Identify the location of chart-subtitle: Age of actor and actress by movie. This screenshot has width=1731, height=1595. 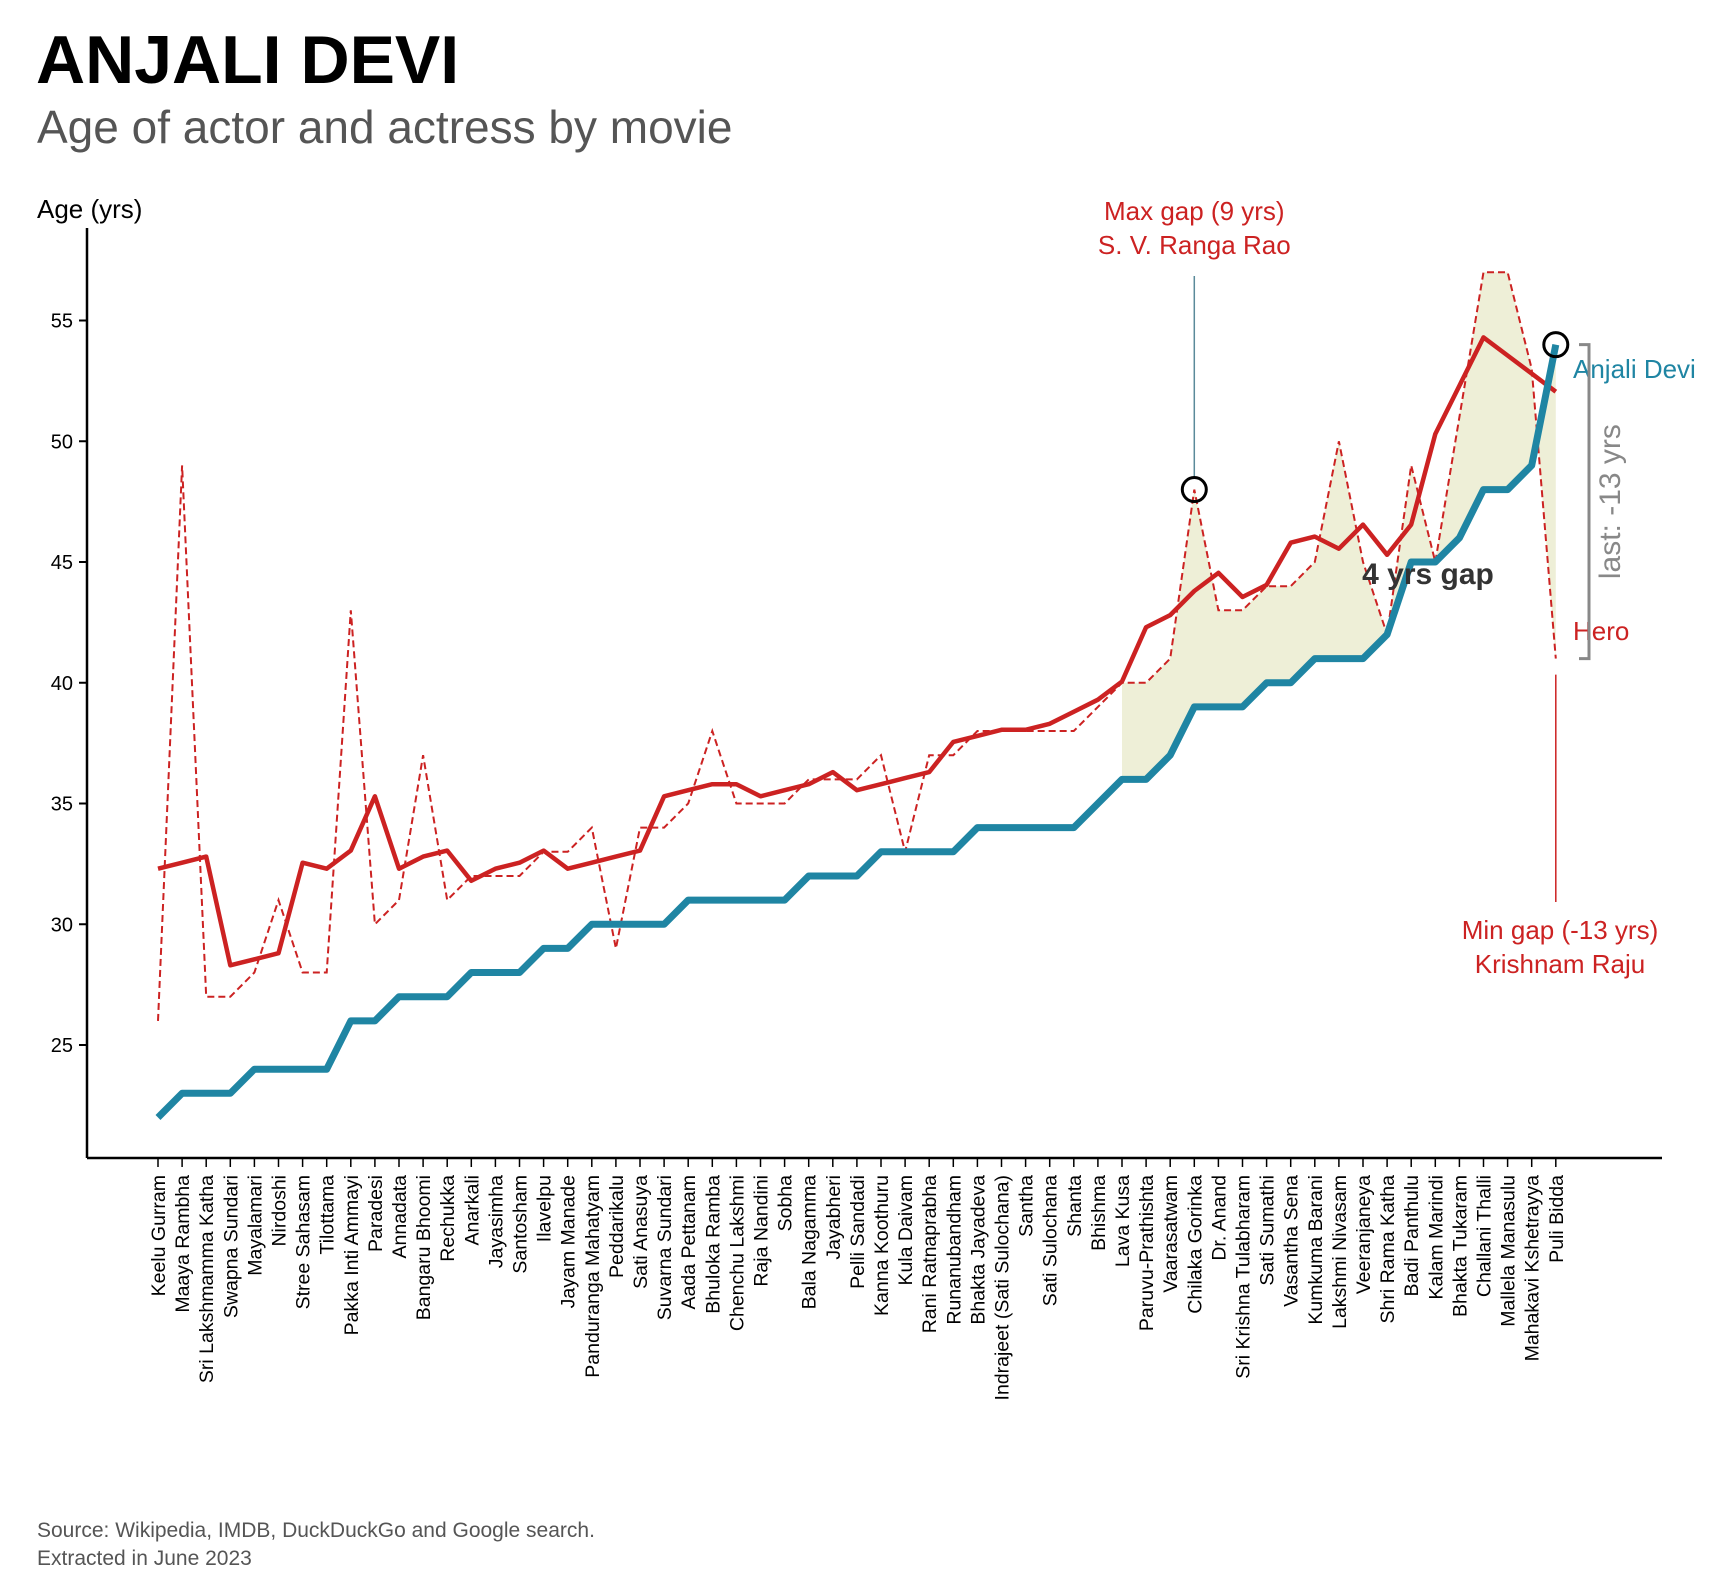
(385, 127).